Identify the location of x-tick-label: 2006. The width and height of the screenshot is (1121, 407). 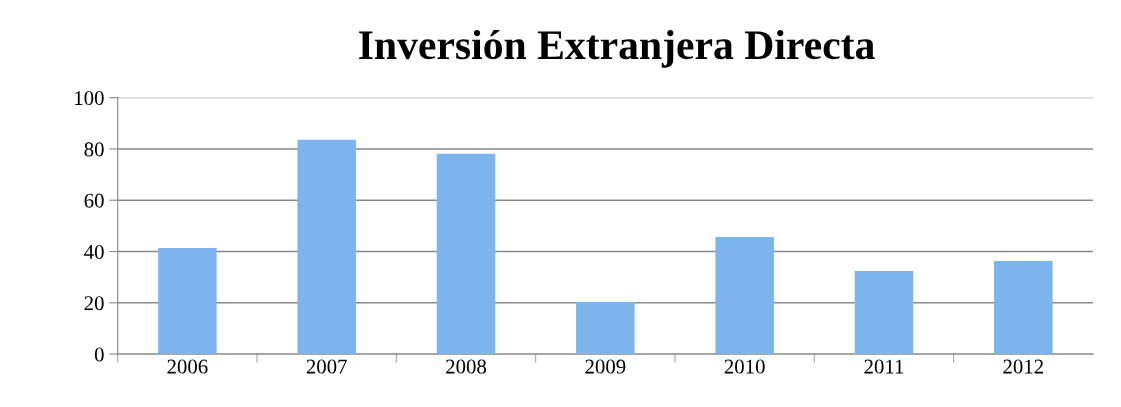
(187, 366).